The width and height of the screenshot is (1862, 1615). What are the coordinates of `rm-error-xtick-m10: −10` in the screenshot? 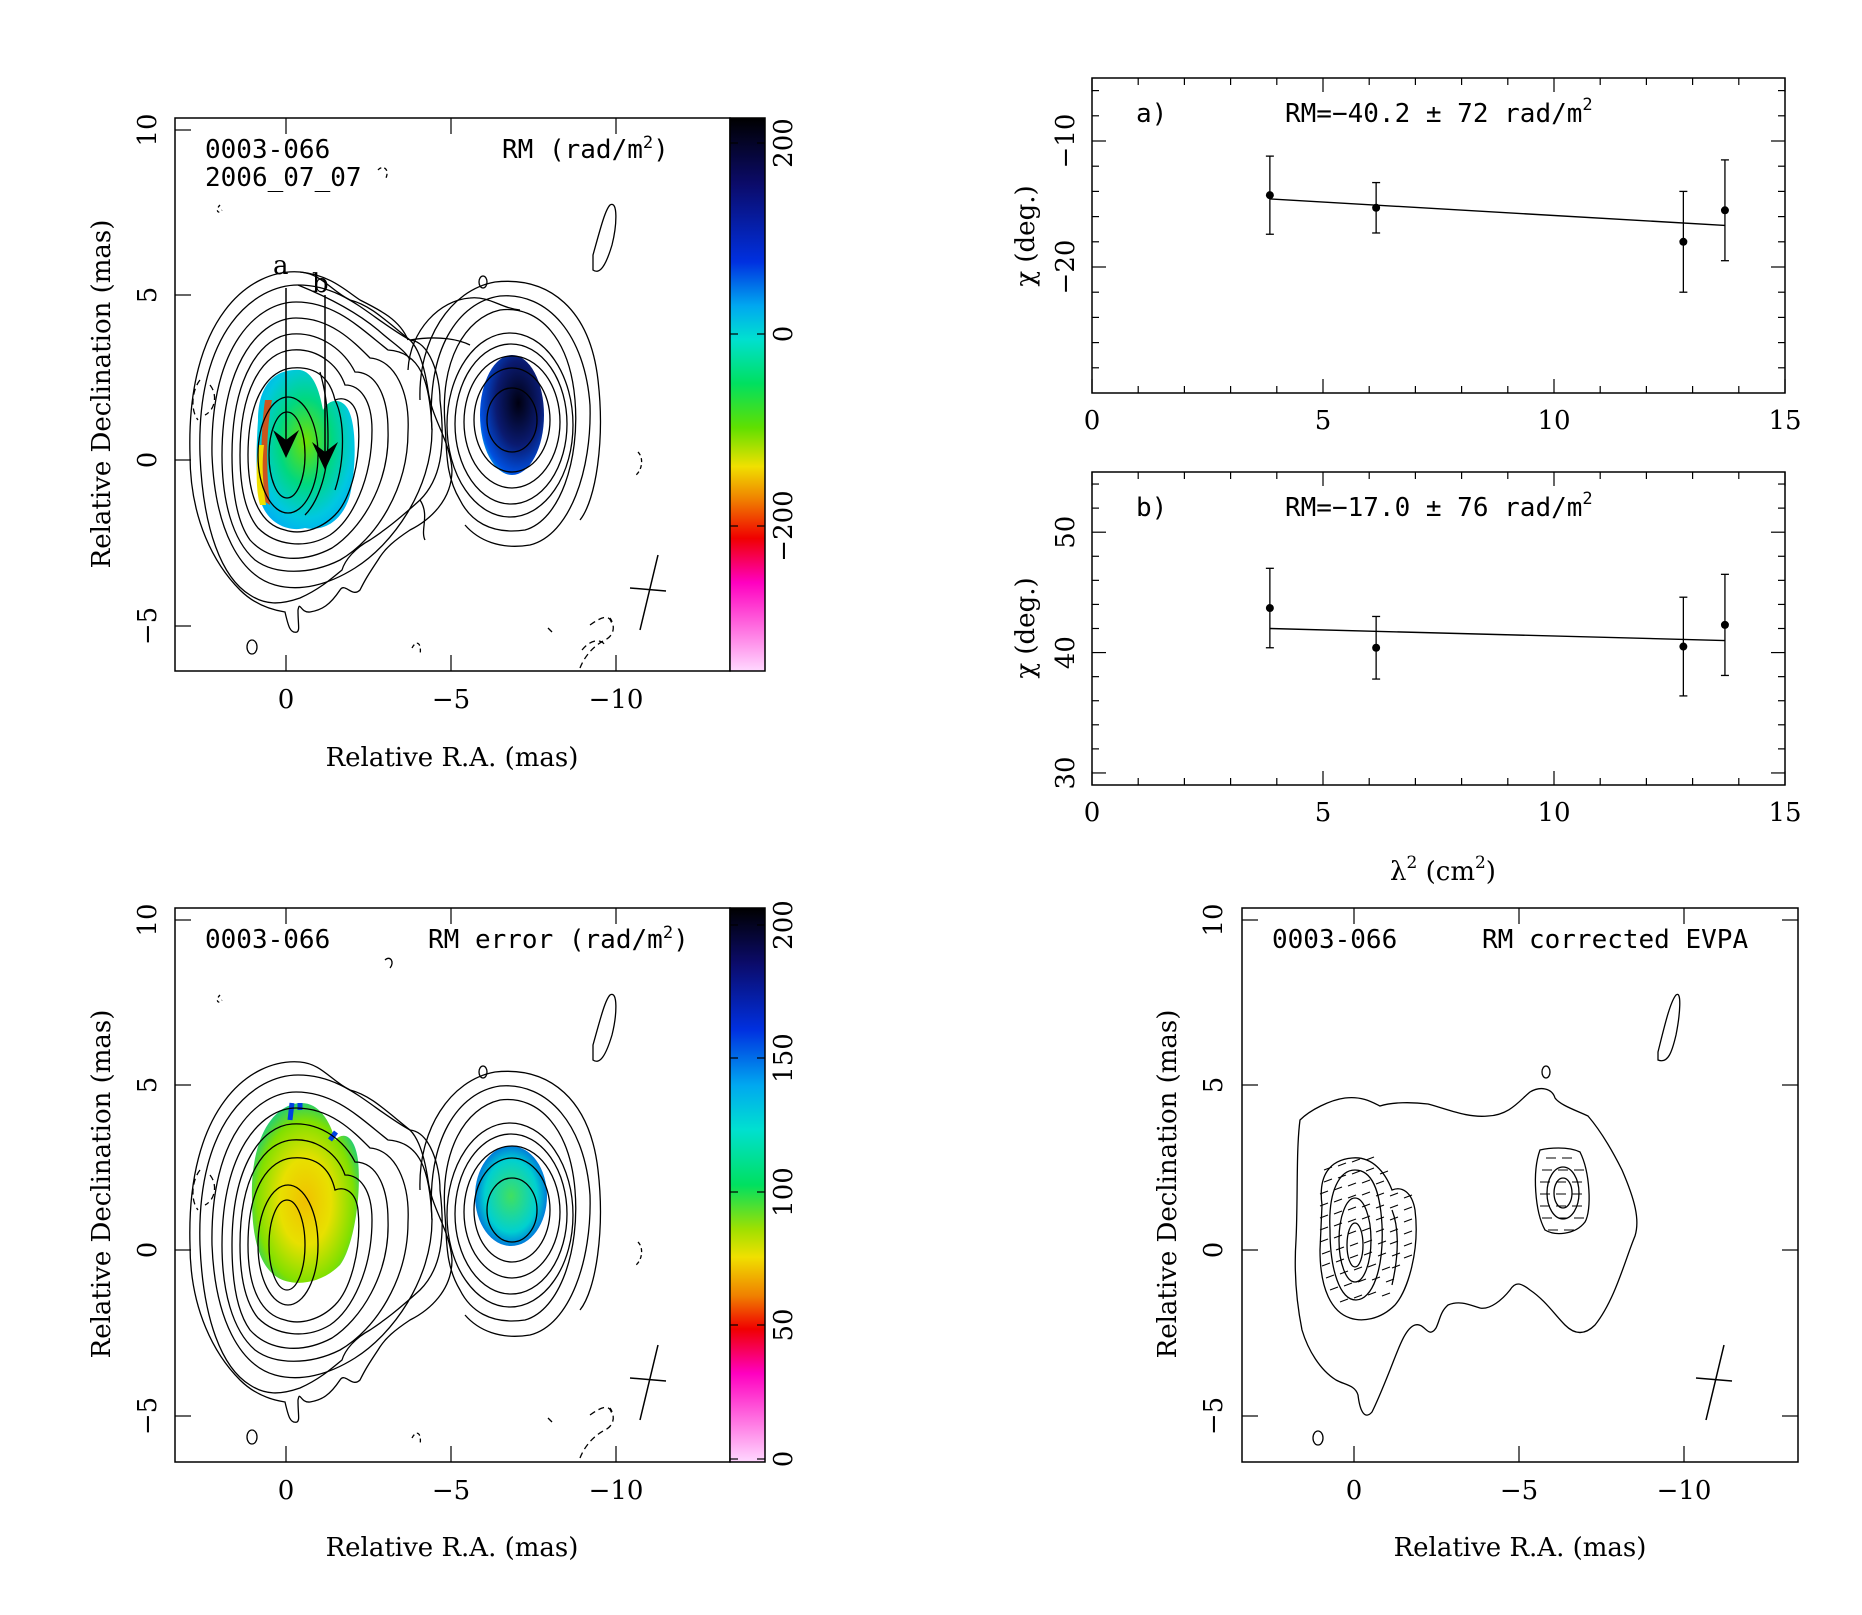 It's located at (616, 1491).